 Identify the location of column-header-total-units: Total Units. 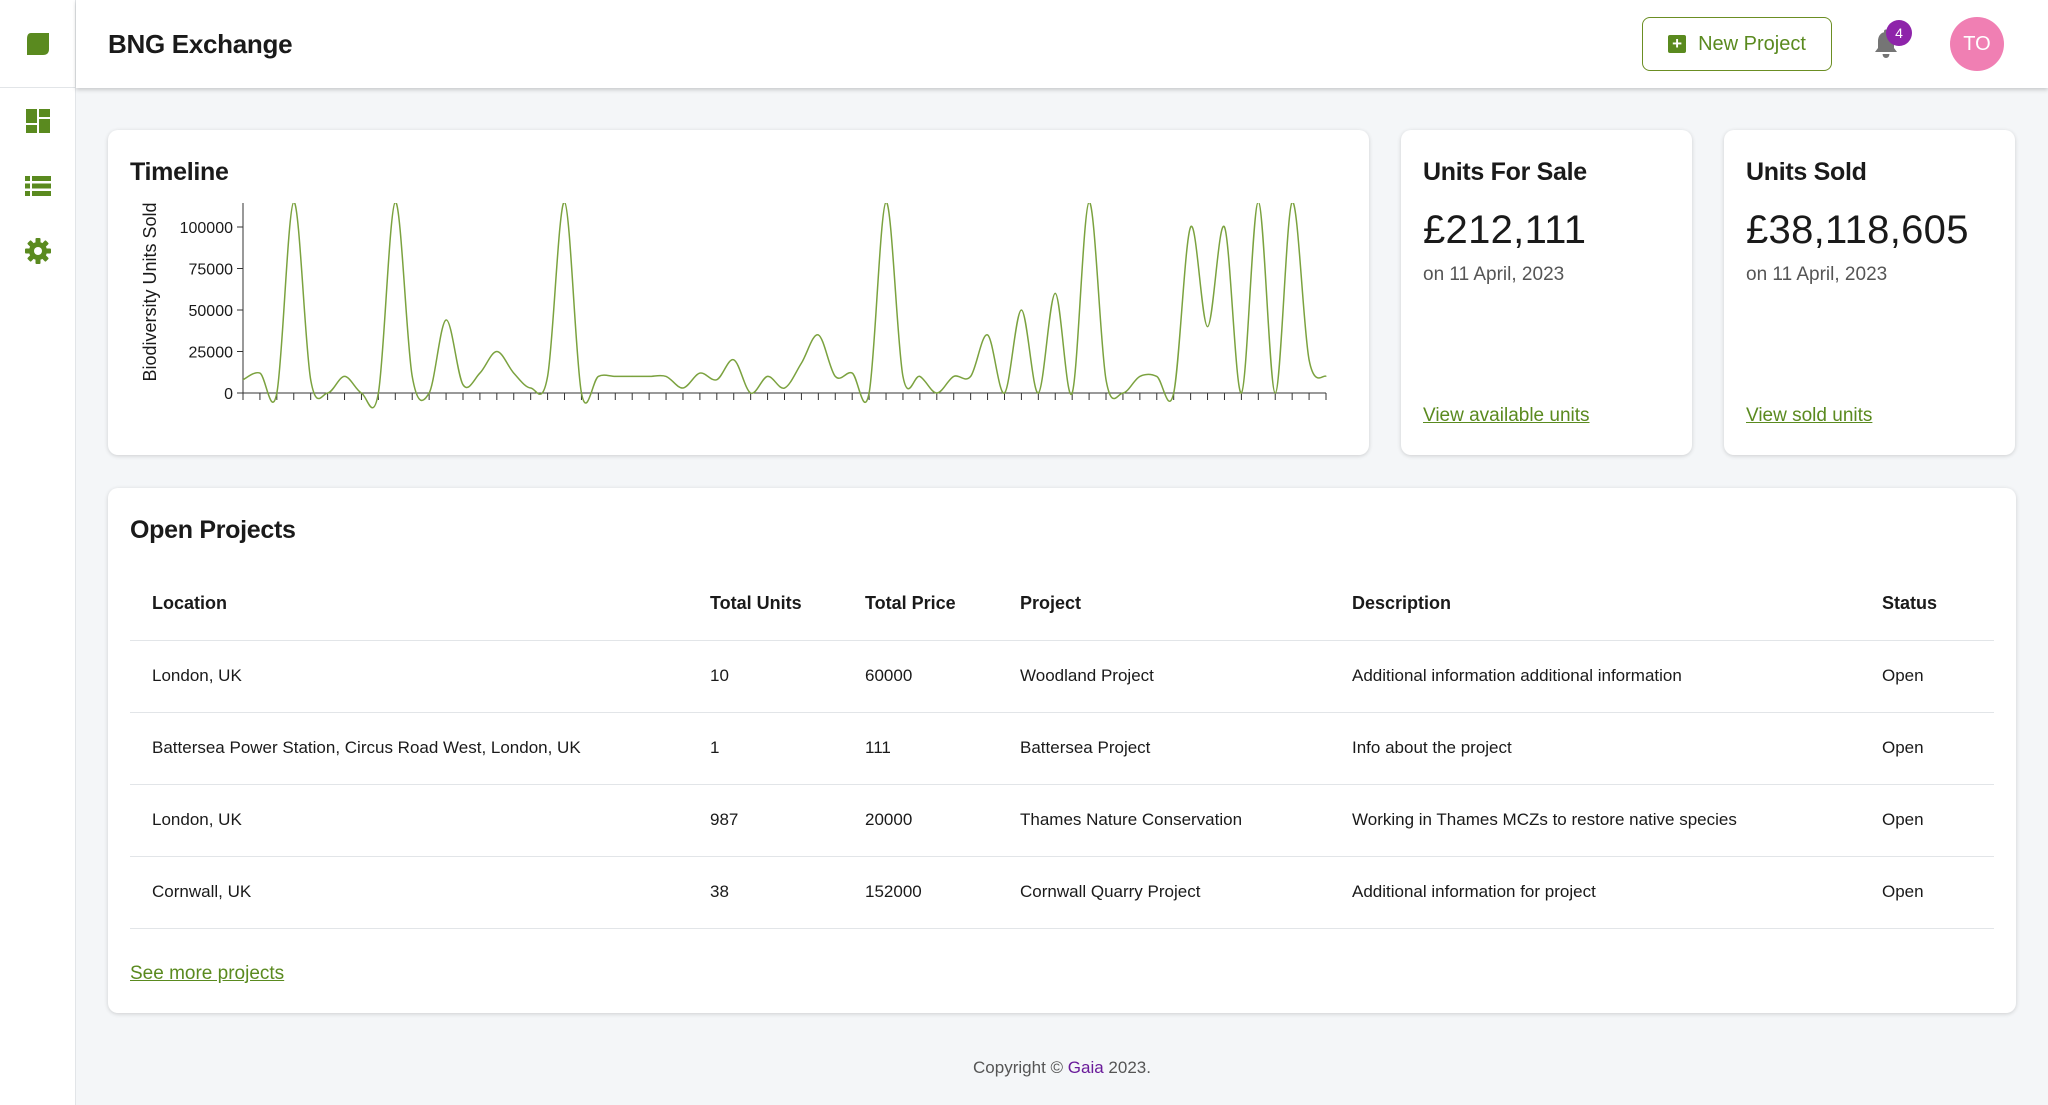
(787, 604).